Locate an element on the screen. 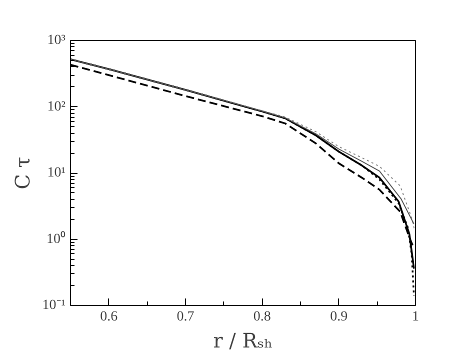 Image resolution: width=471 pixels, height=364 pixels. x-tick-label: 0.7 is located at coordinates (185, 317).